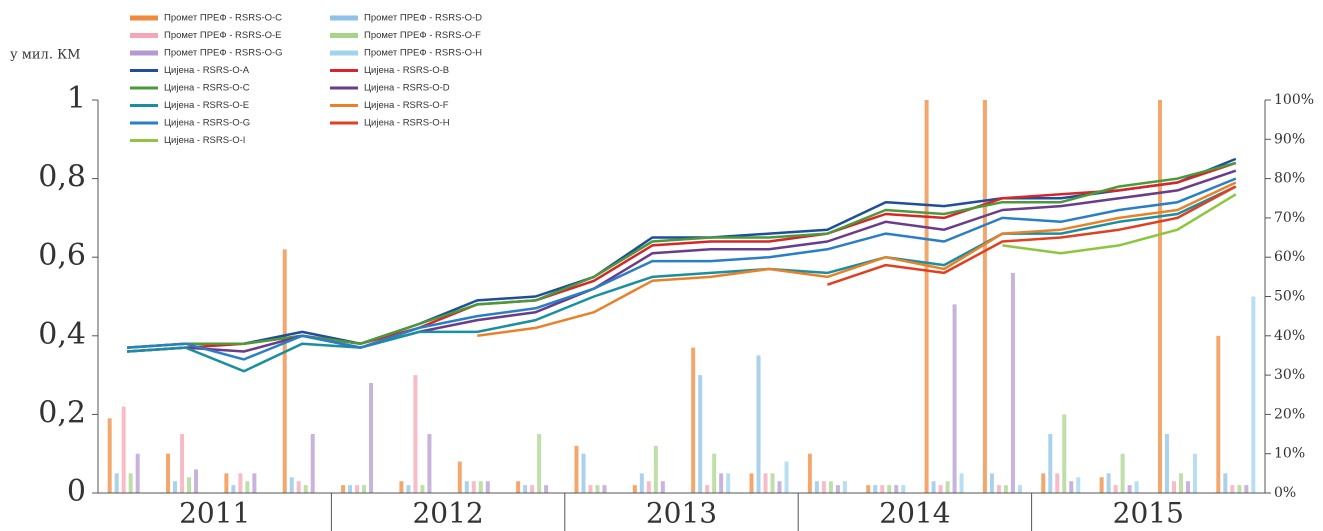 Image resolution: width=1323 pixels, height=531 pixels. What do you see at coordinates (681, 513) in the screenshot?
I see `x-tick-label: 2013` at bounding box center [681, 513].